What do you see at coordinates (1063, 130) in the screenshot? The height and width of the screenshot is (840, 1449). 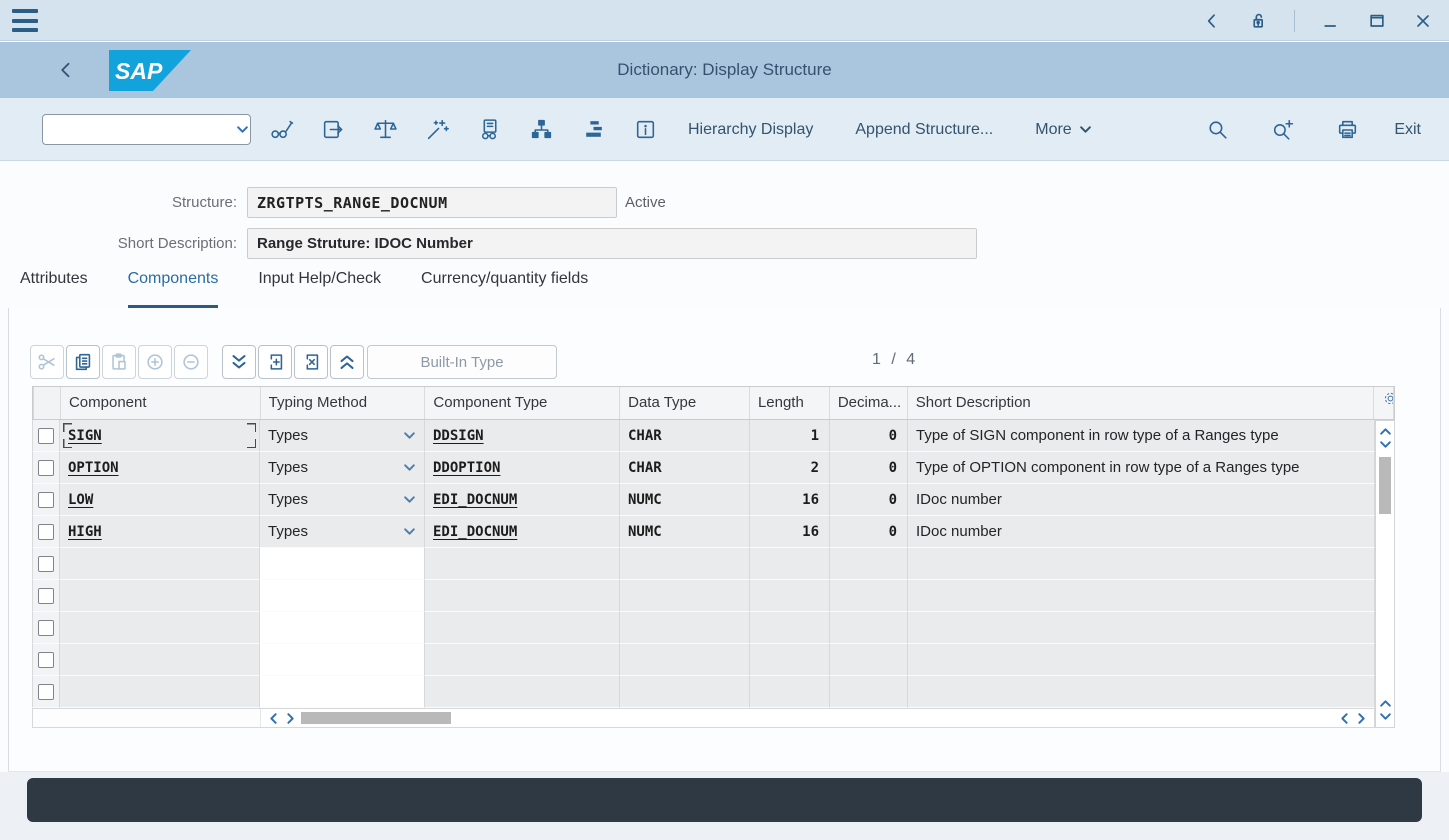 I see `more-button: More` at bounding box center [1063, 130].